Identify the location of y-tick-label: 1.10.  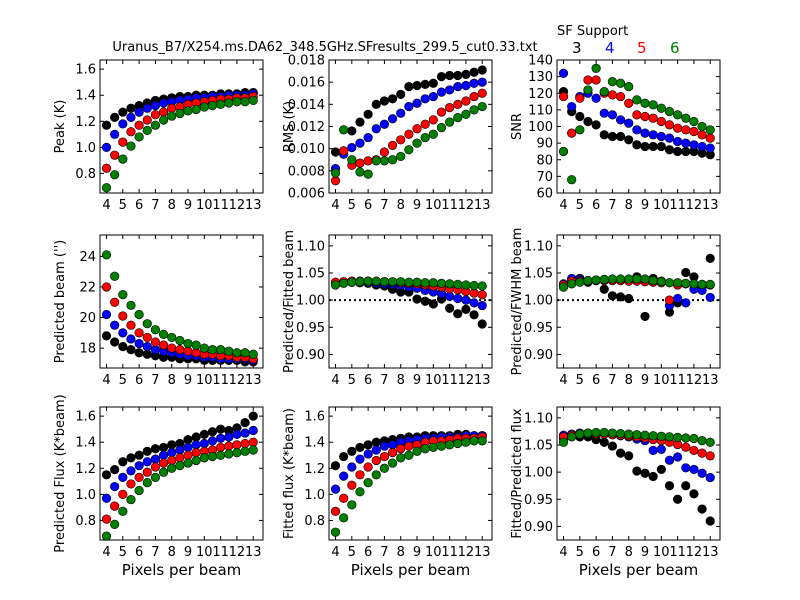
(538, 246).